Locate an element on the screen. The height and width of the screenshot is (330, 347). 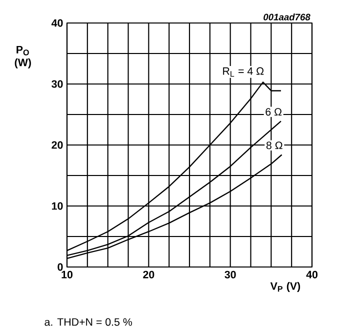
y-tick-label: 20 is located at coordinates (57, 145).